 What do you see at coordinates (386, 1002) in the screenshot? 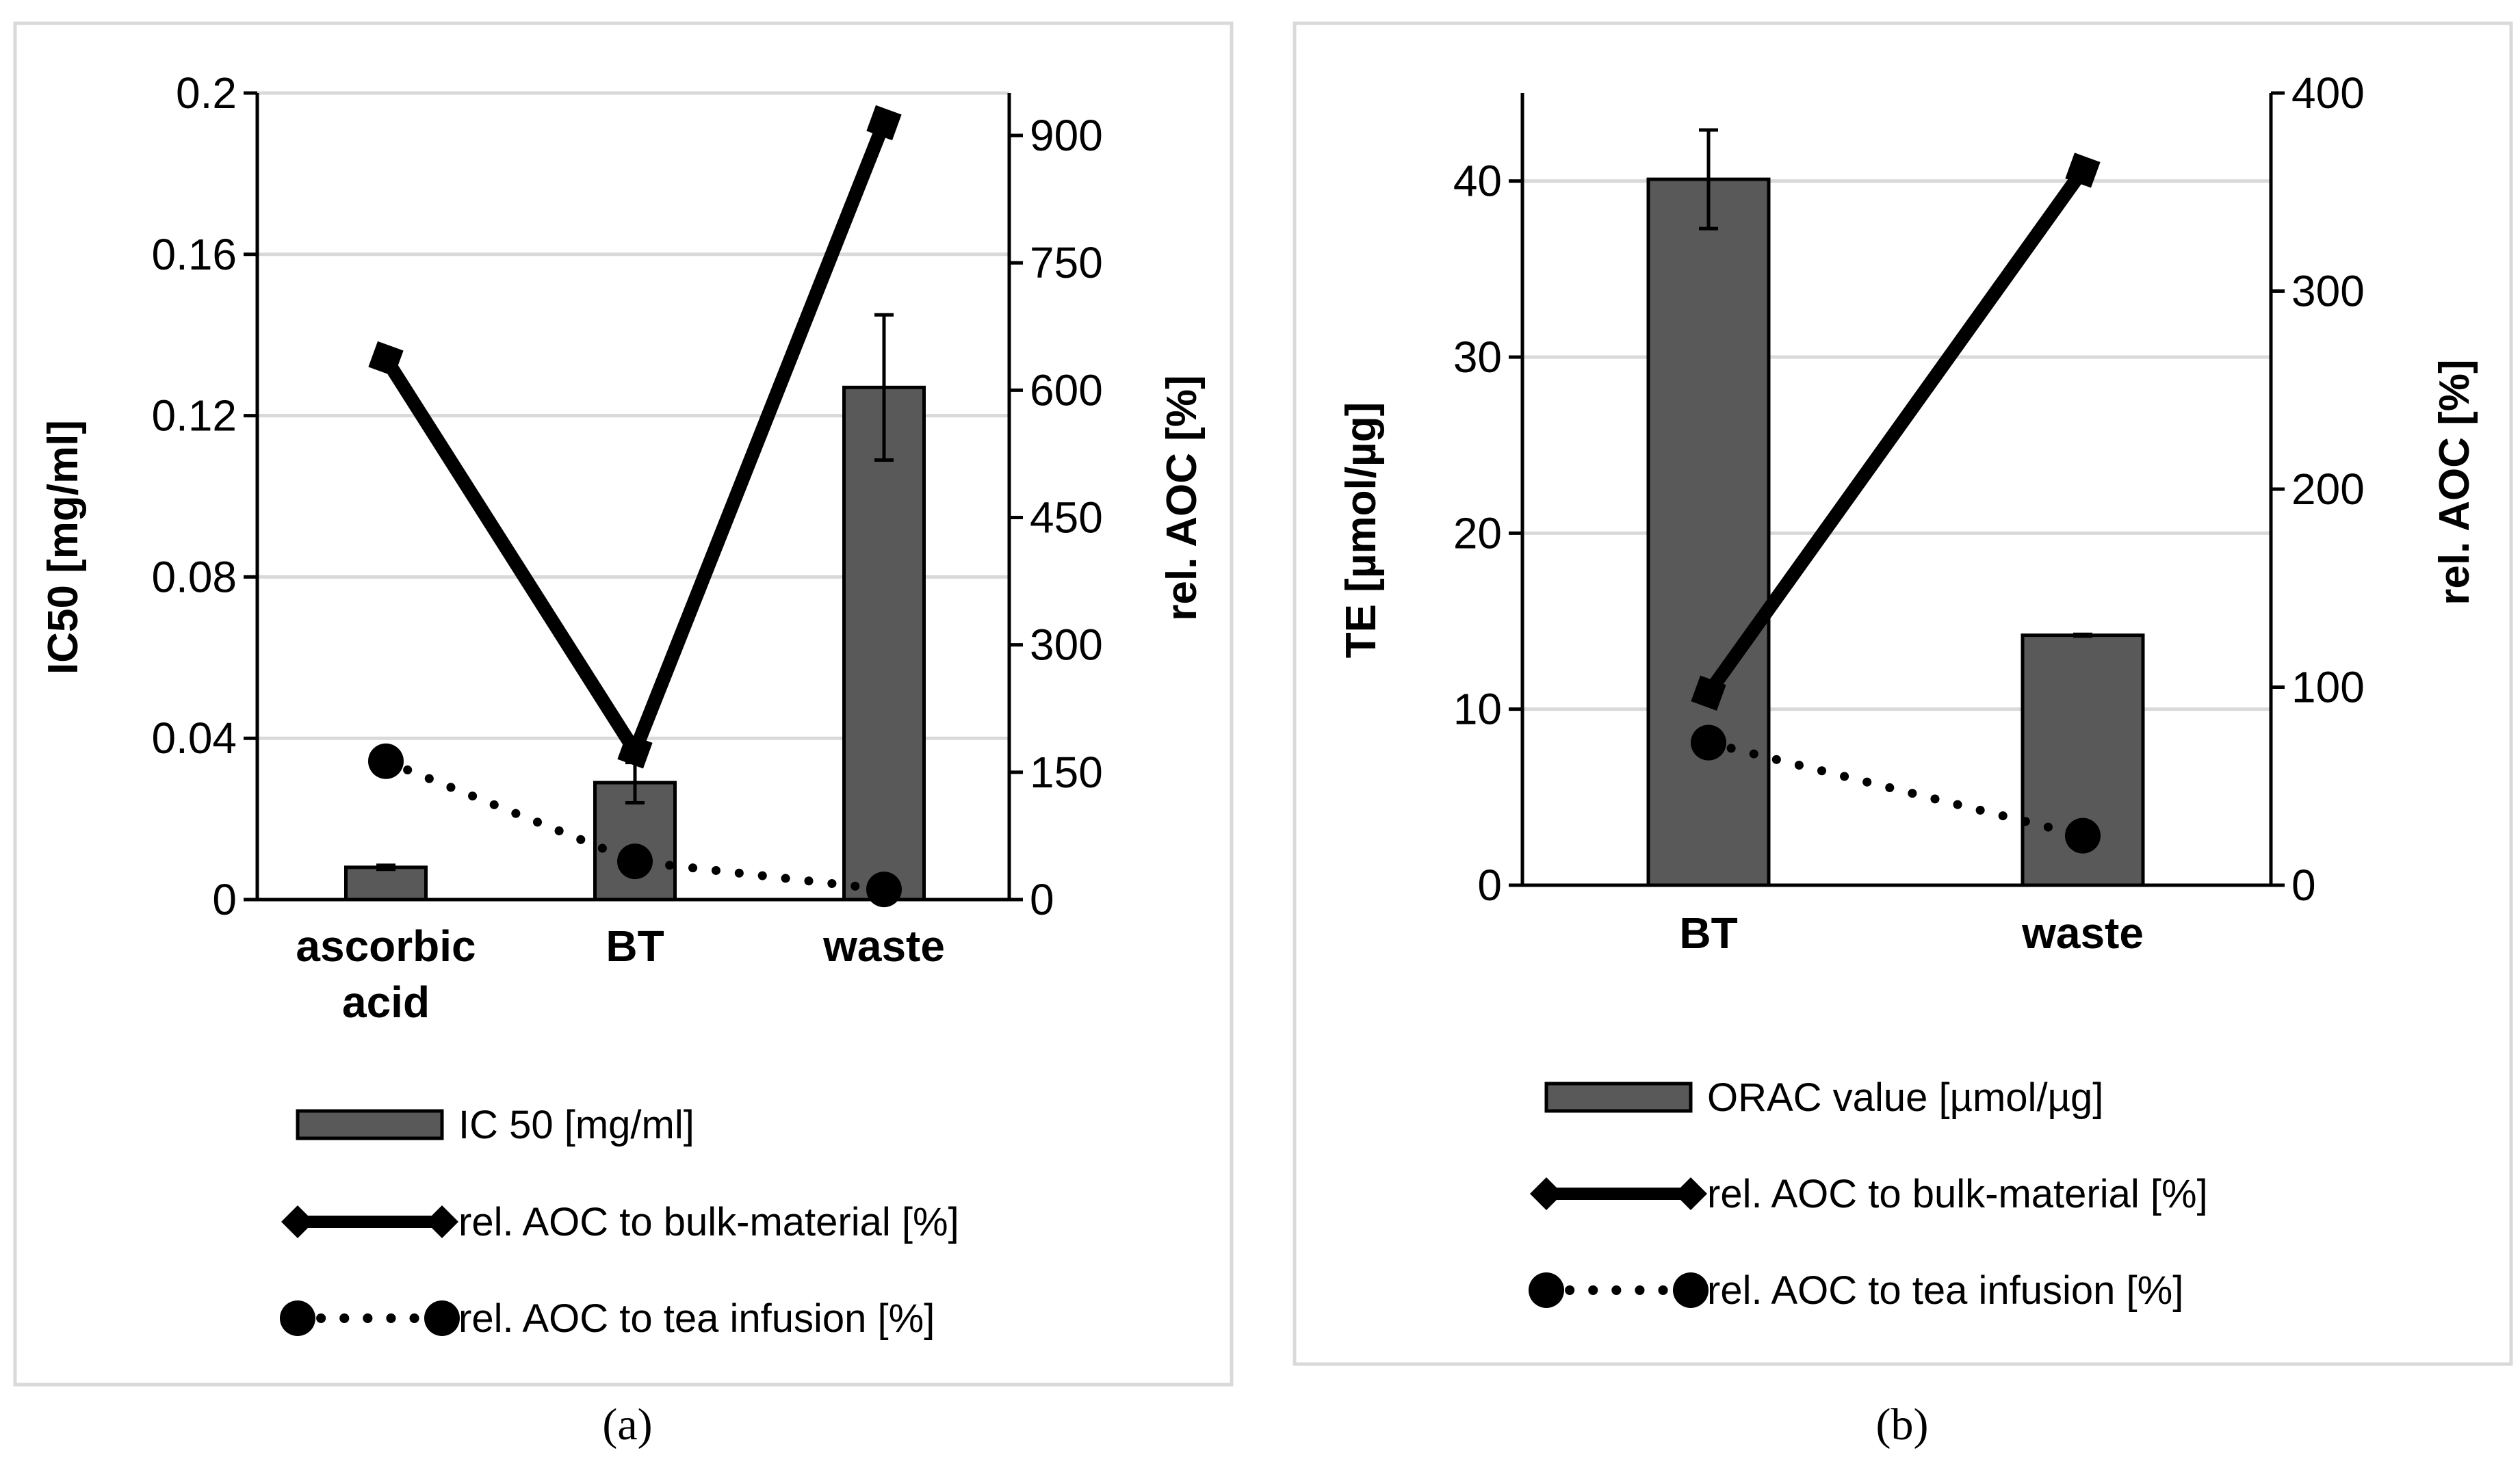
I see `x-category-label: acid` at bounding box center [386, 1002].